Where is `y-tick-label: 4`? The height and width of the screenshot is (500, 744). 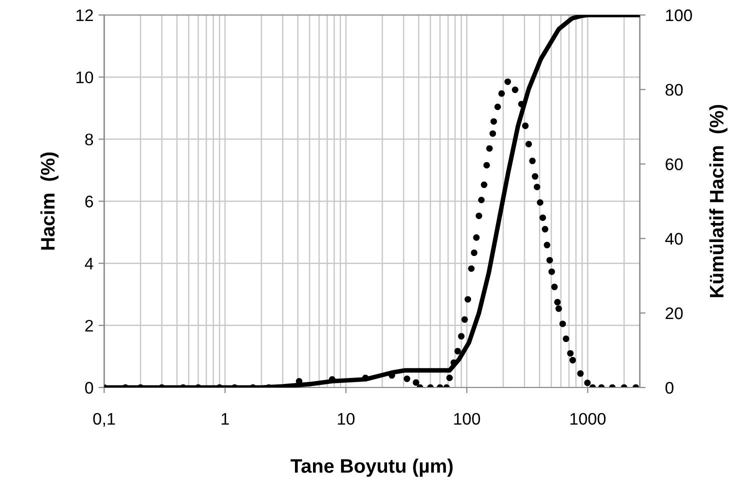
y-tick-label: 4 is located at coordinates (89, 264).